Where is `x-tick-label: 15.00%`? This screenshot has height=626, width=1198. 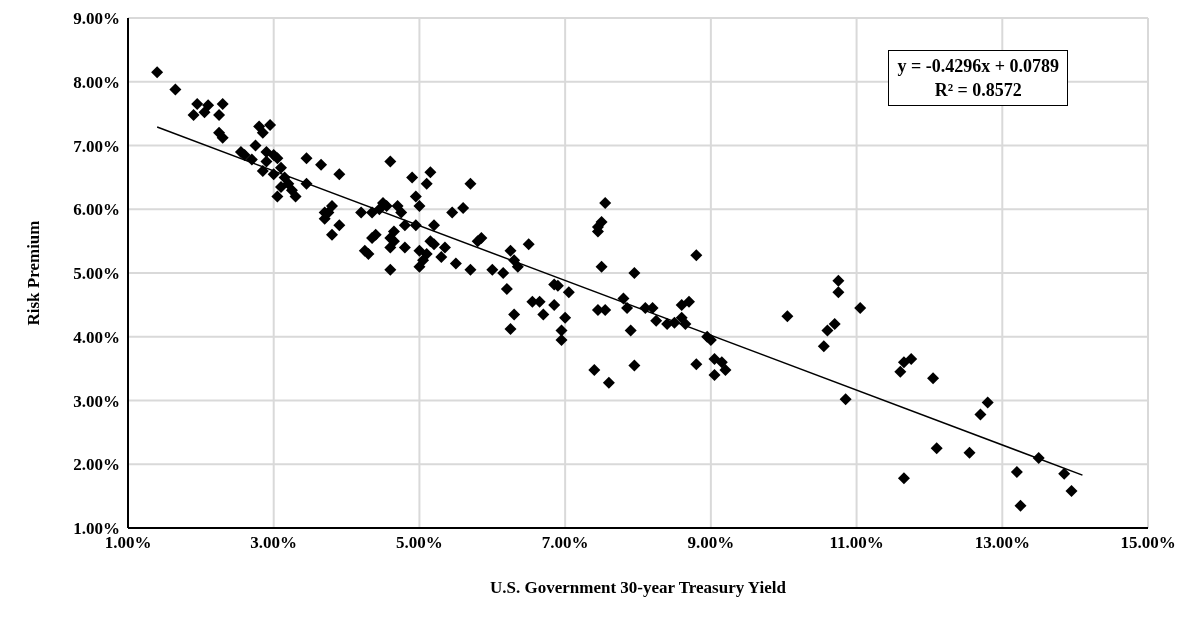 x-tick-label: 15.00% is located at coordinates (1148, 543).